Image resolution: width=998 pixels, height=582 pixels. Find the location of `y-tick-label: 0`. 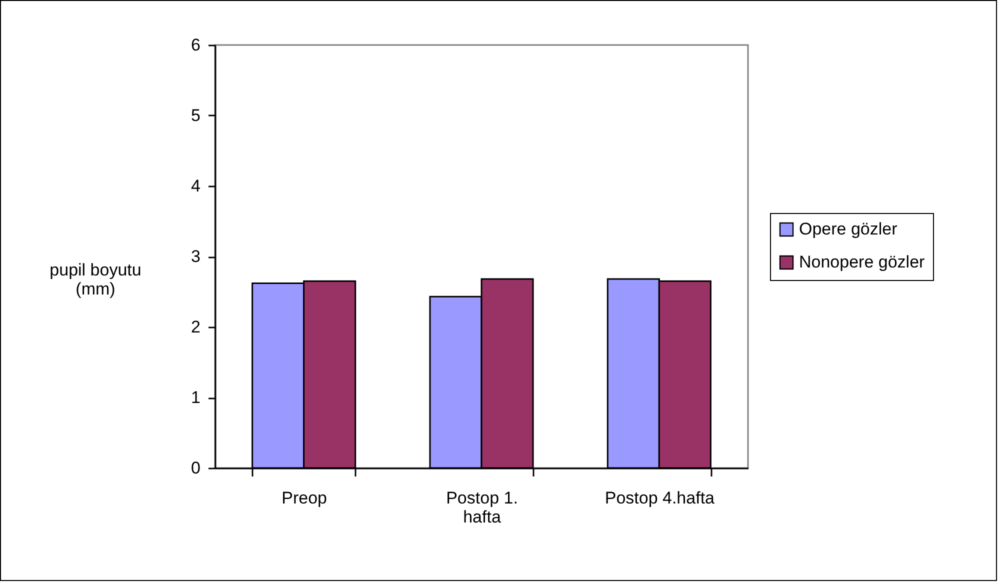

y-tick-label: 0 is located at coordinates (195, 468).